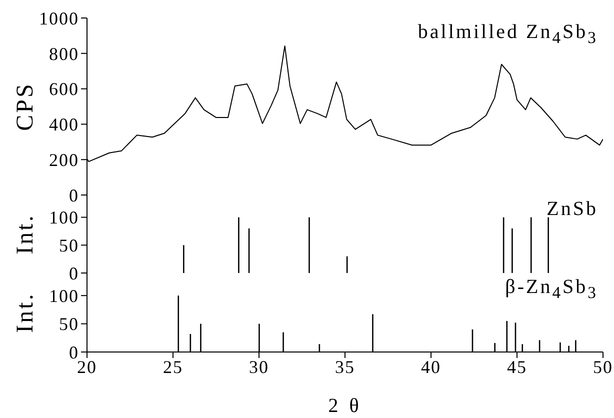 The width and height of the screenshot is (614, 418). I want to click on x-tick-label: 20, so click(87, 366).